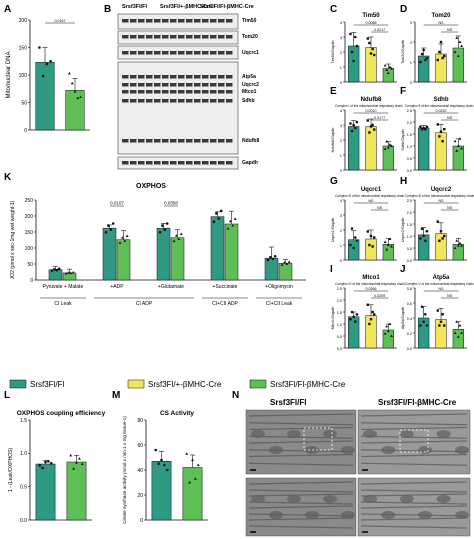  Describe the element at coordinates (177, 413) in the screenshot. I see `chart-title: CS Activity` at that location.